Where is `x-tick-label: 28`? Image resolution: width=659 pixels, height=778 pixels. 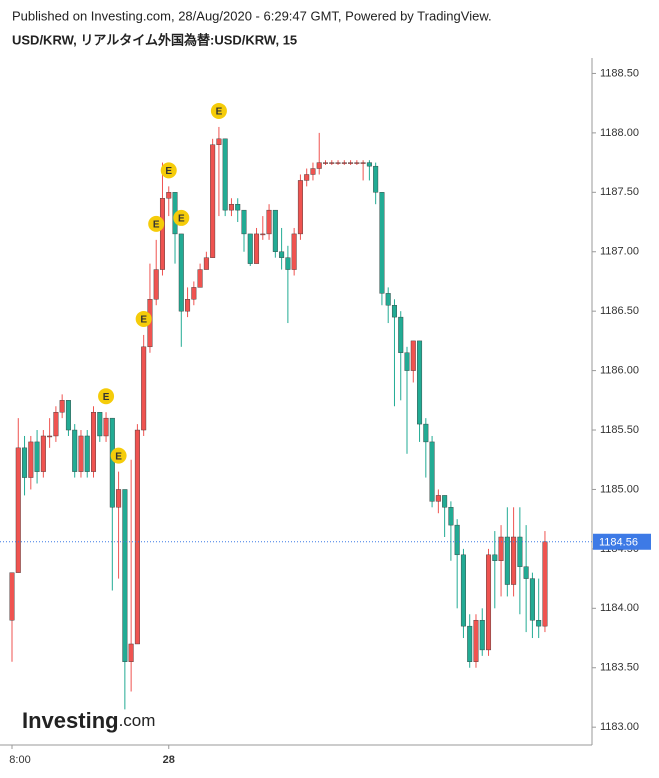
x-tick-label: 28 is located at coordinates (169, 760).